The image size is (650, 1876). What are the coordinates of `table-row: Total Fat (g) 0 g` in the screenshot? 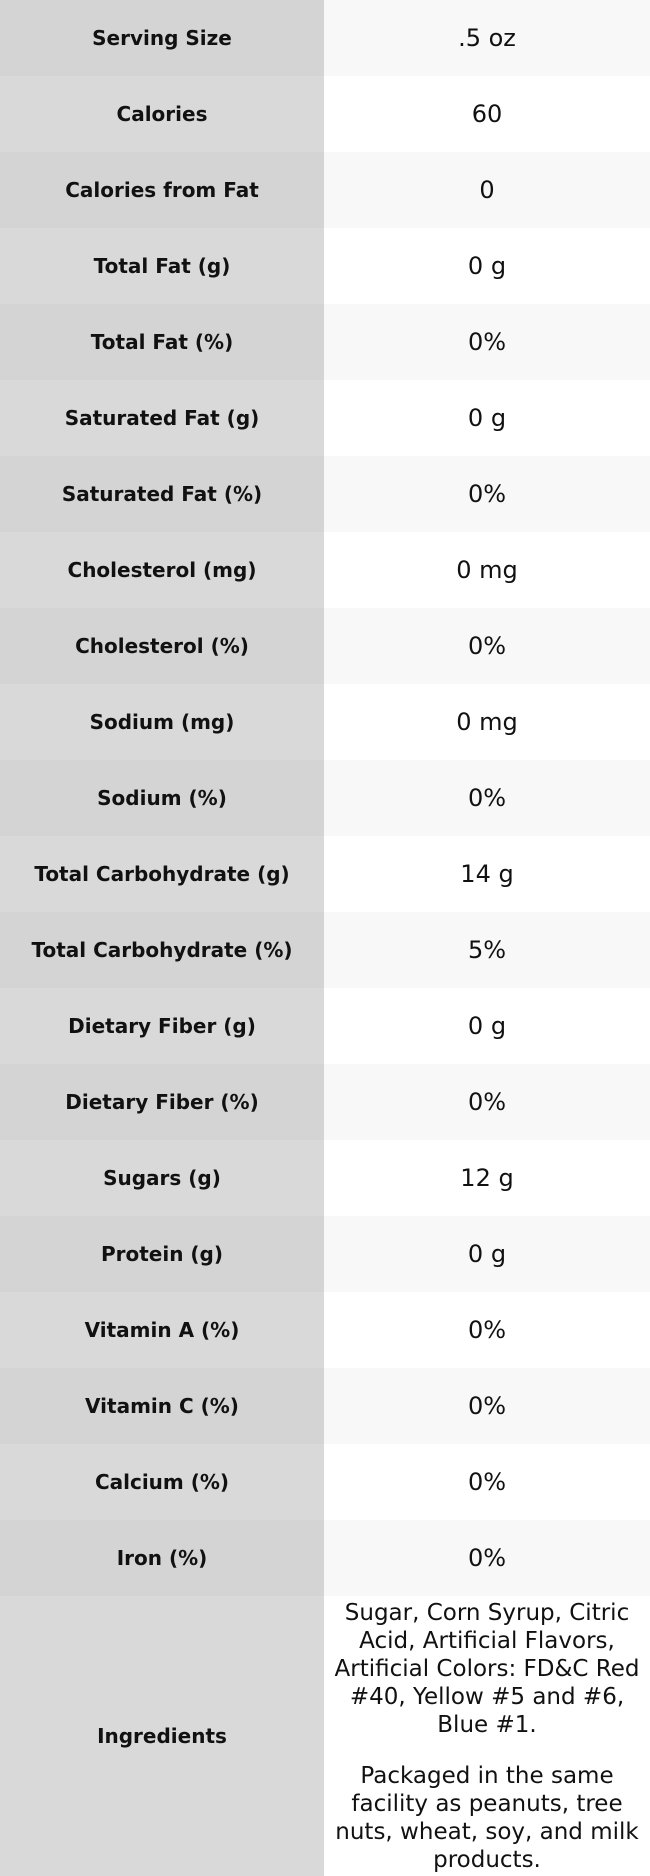 It's located at (325, 266).